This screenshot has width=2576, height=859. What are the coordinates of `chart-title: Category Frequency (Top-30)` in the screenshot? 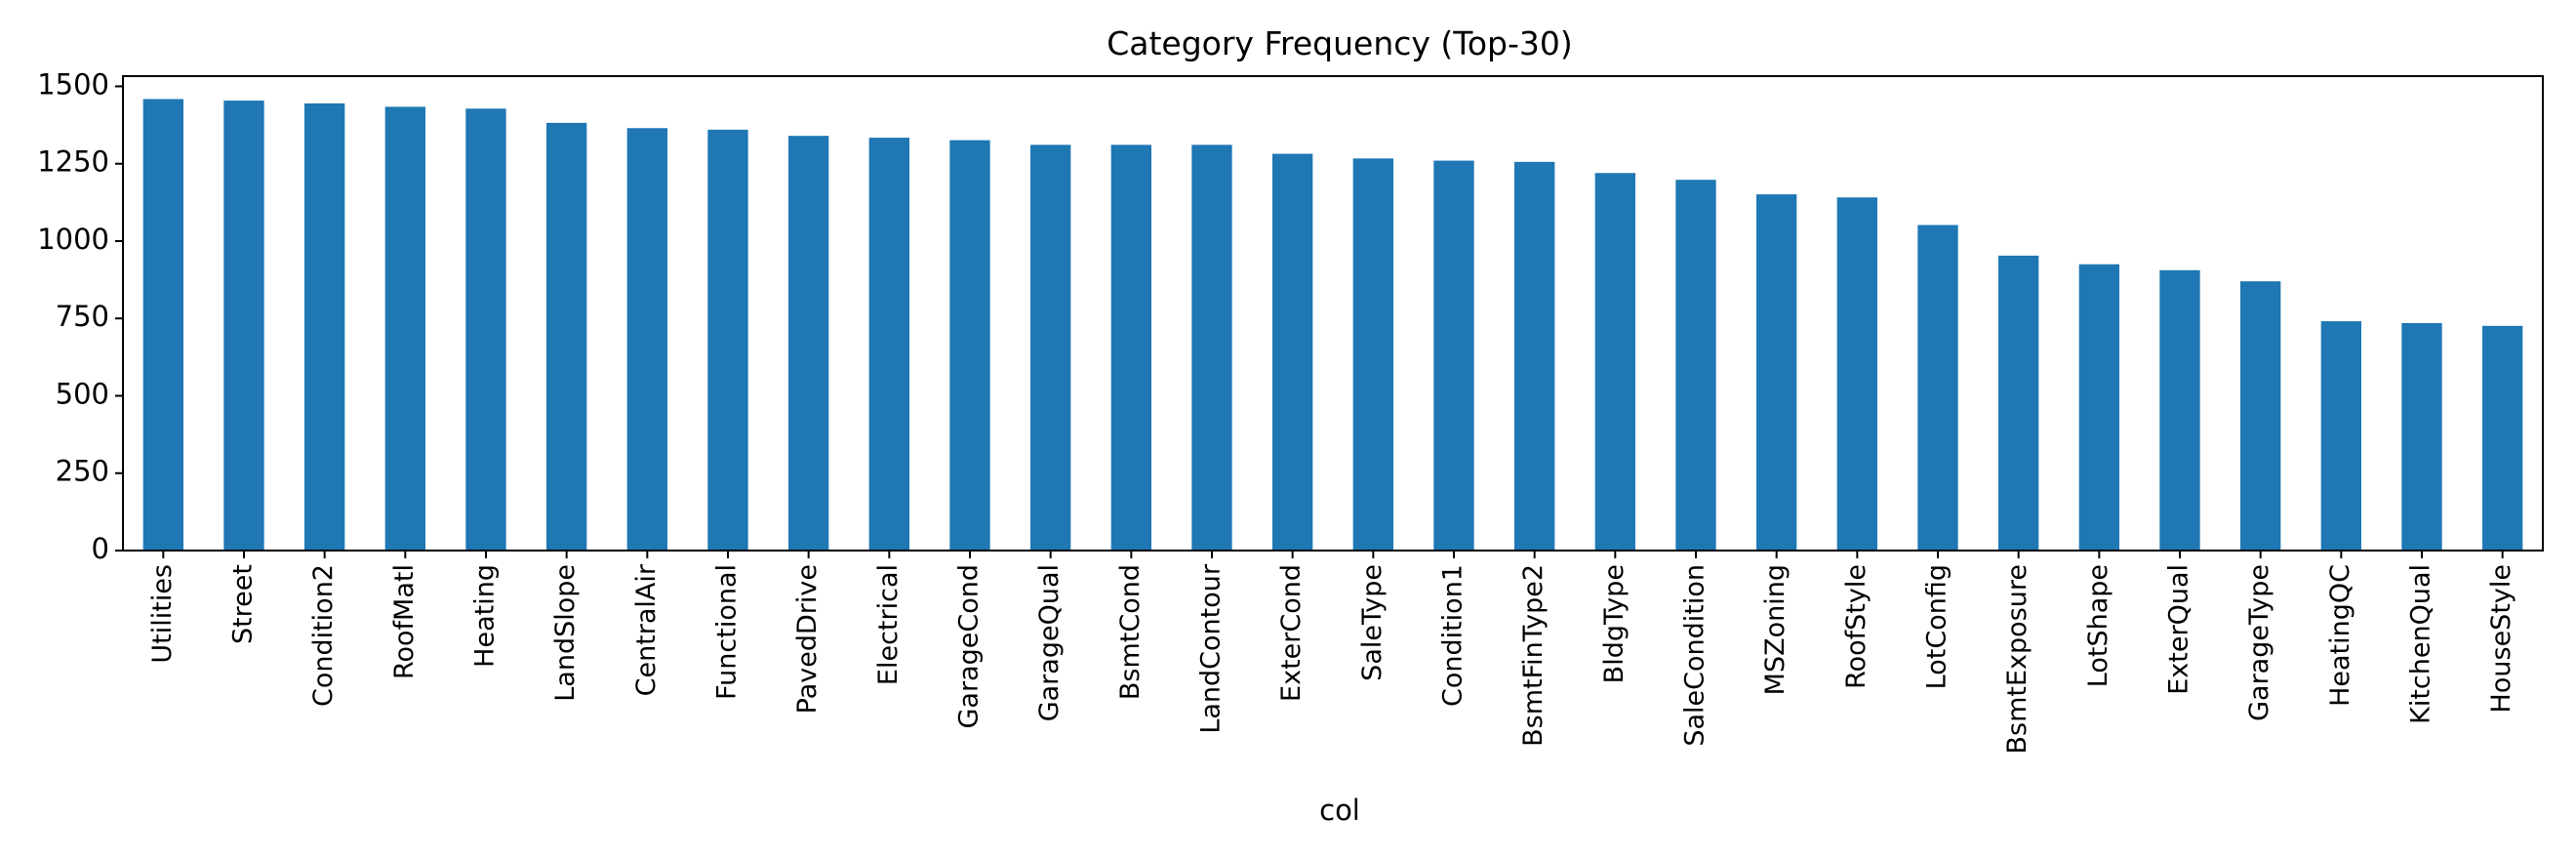 It's located at (1340, 43).